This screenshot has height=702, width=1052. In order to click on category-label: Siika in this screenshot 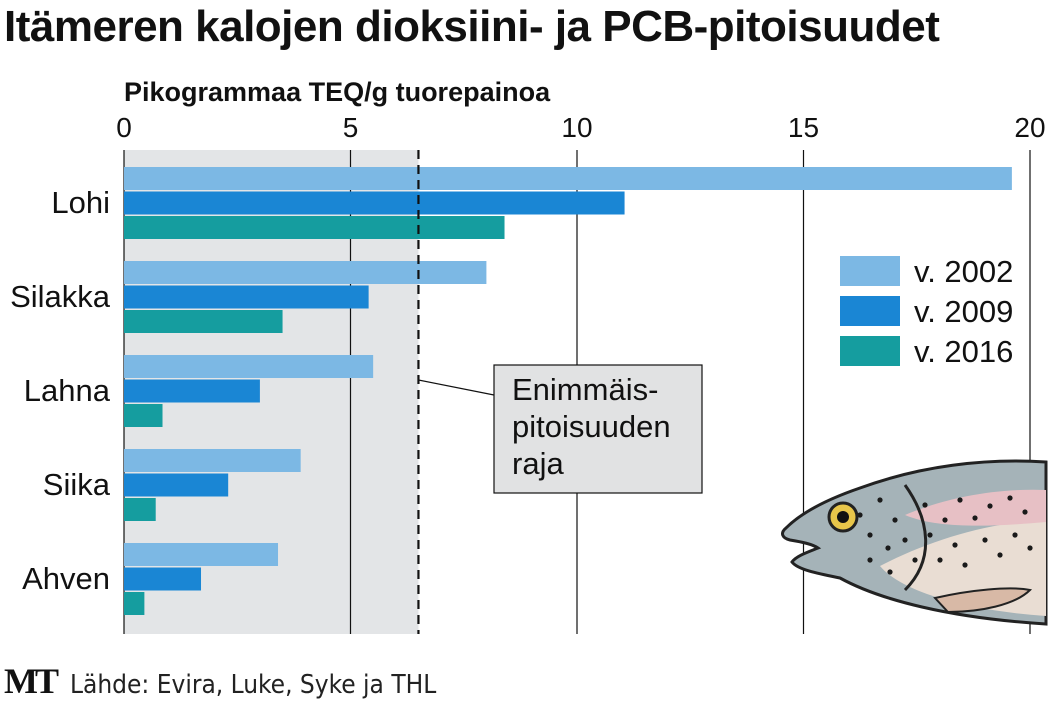, I will do `click(77, 484)`.